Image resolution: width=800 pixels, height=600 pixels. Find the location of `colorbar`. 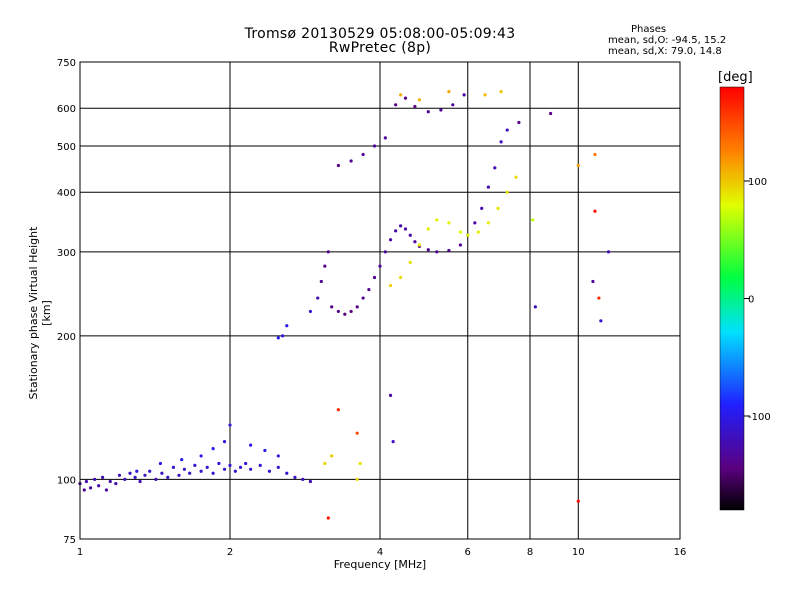

colorbar is located at coordinates (732, 298).